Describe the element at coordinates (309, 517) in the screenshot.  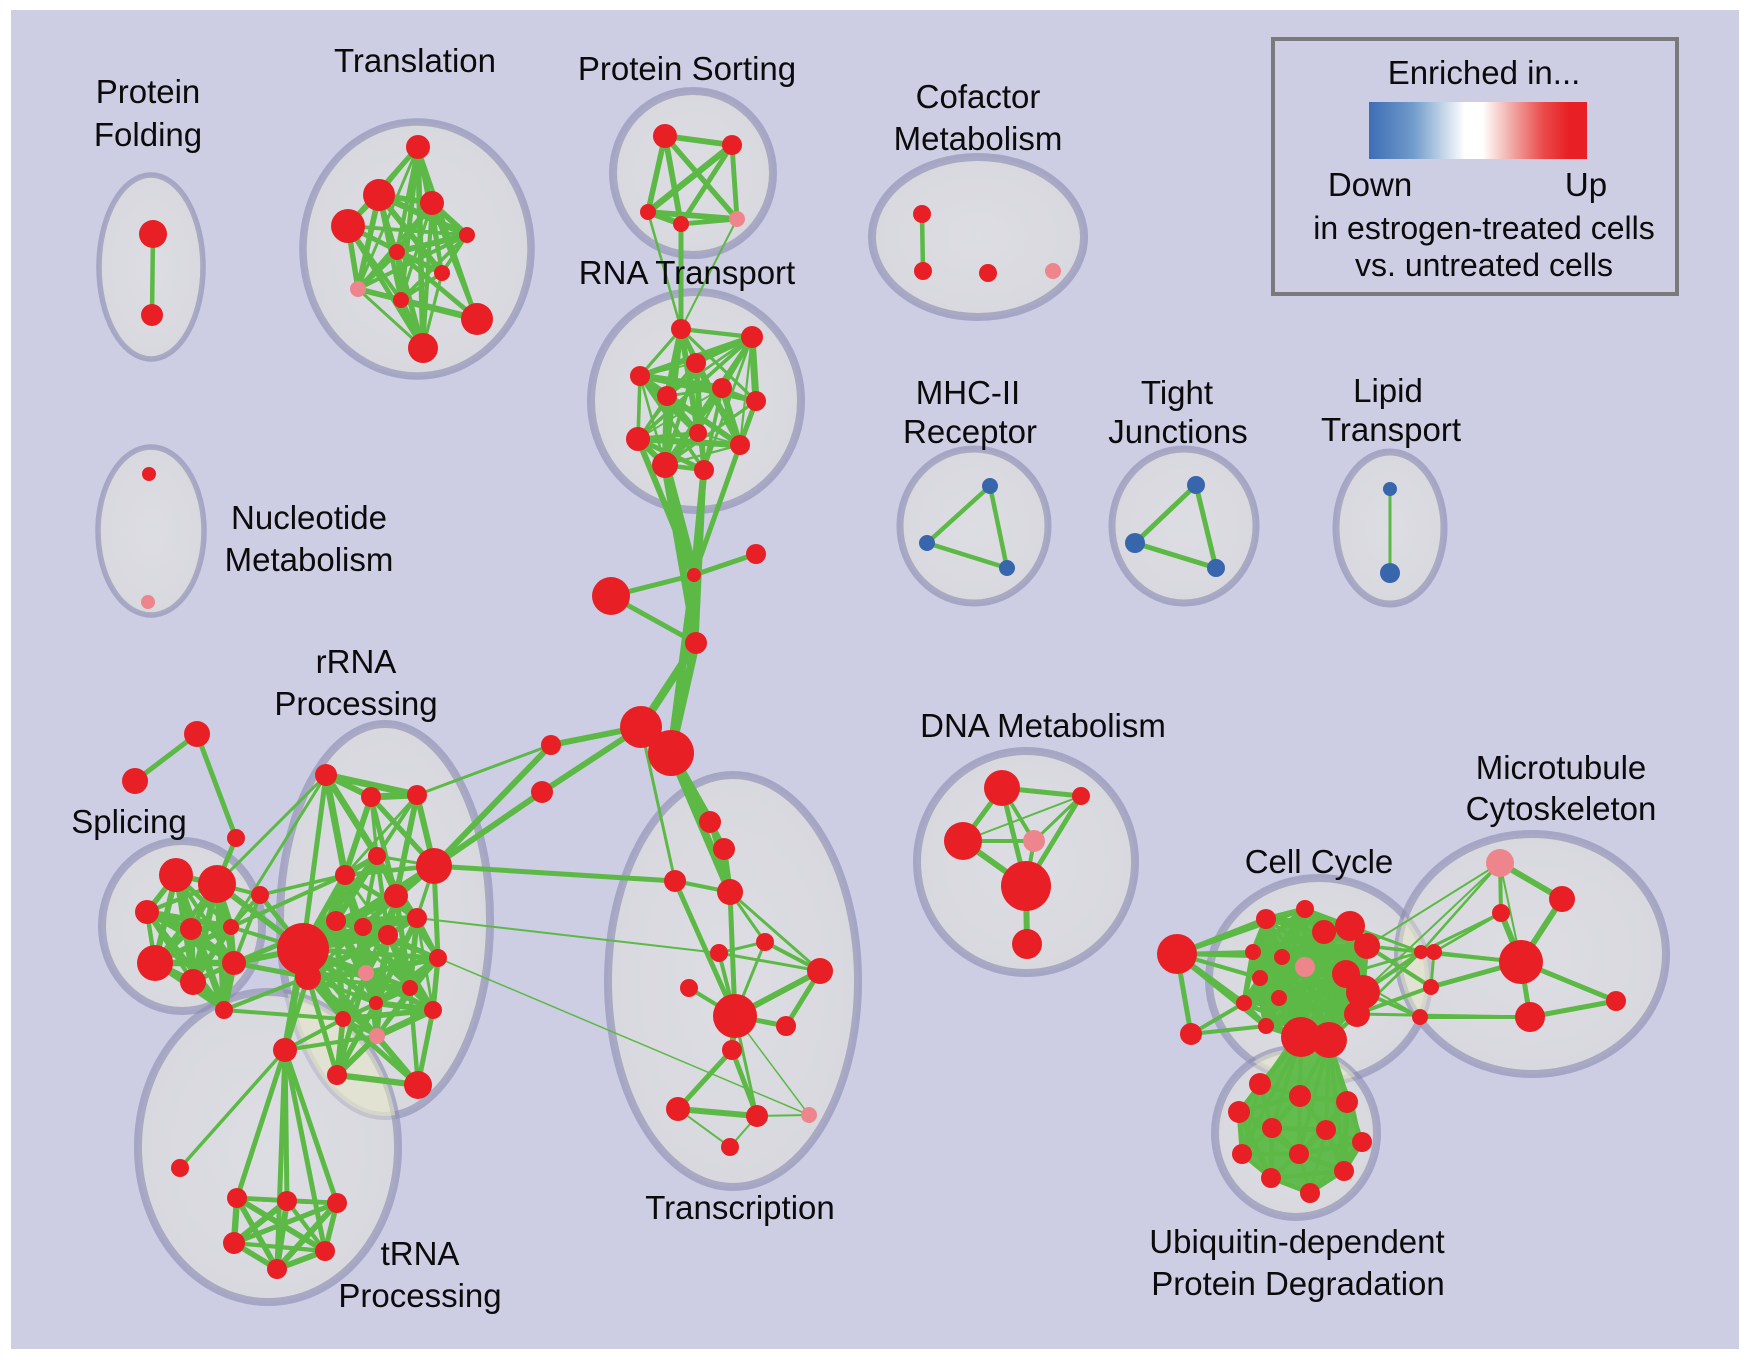
I see `svg-text: Nucleotide` at that location.